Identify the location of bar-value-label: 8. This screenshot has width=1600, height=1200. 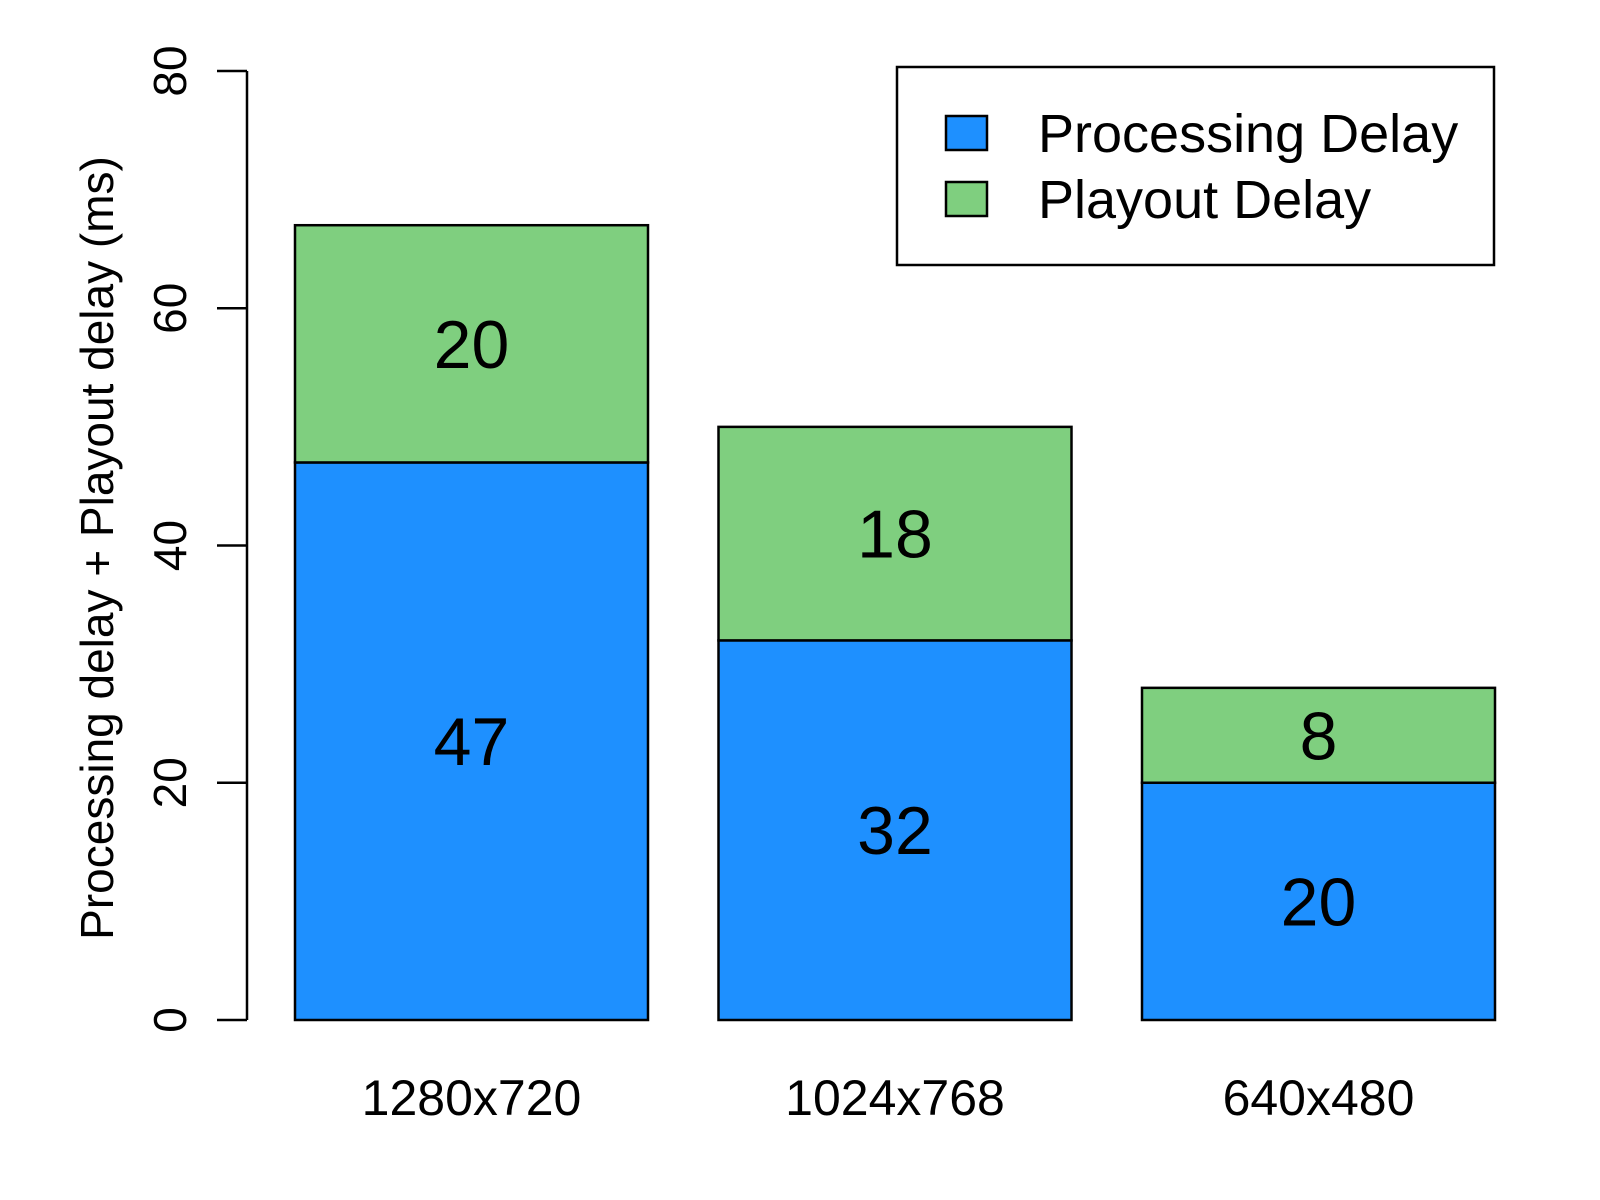
(1319, 736).